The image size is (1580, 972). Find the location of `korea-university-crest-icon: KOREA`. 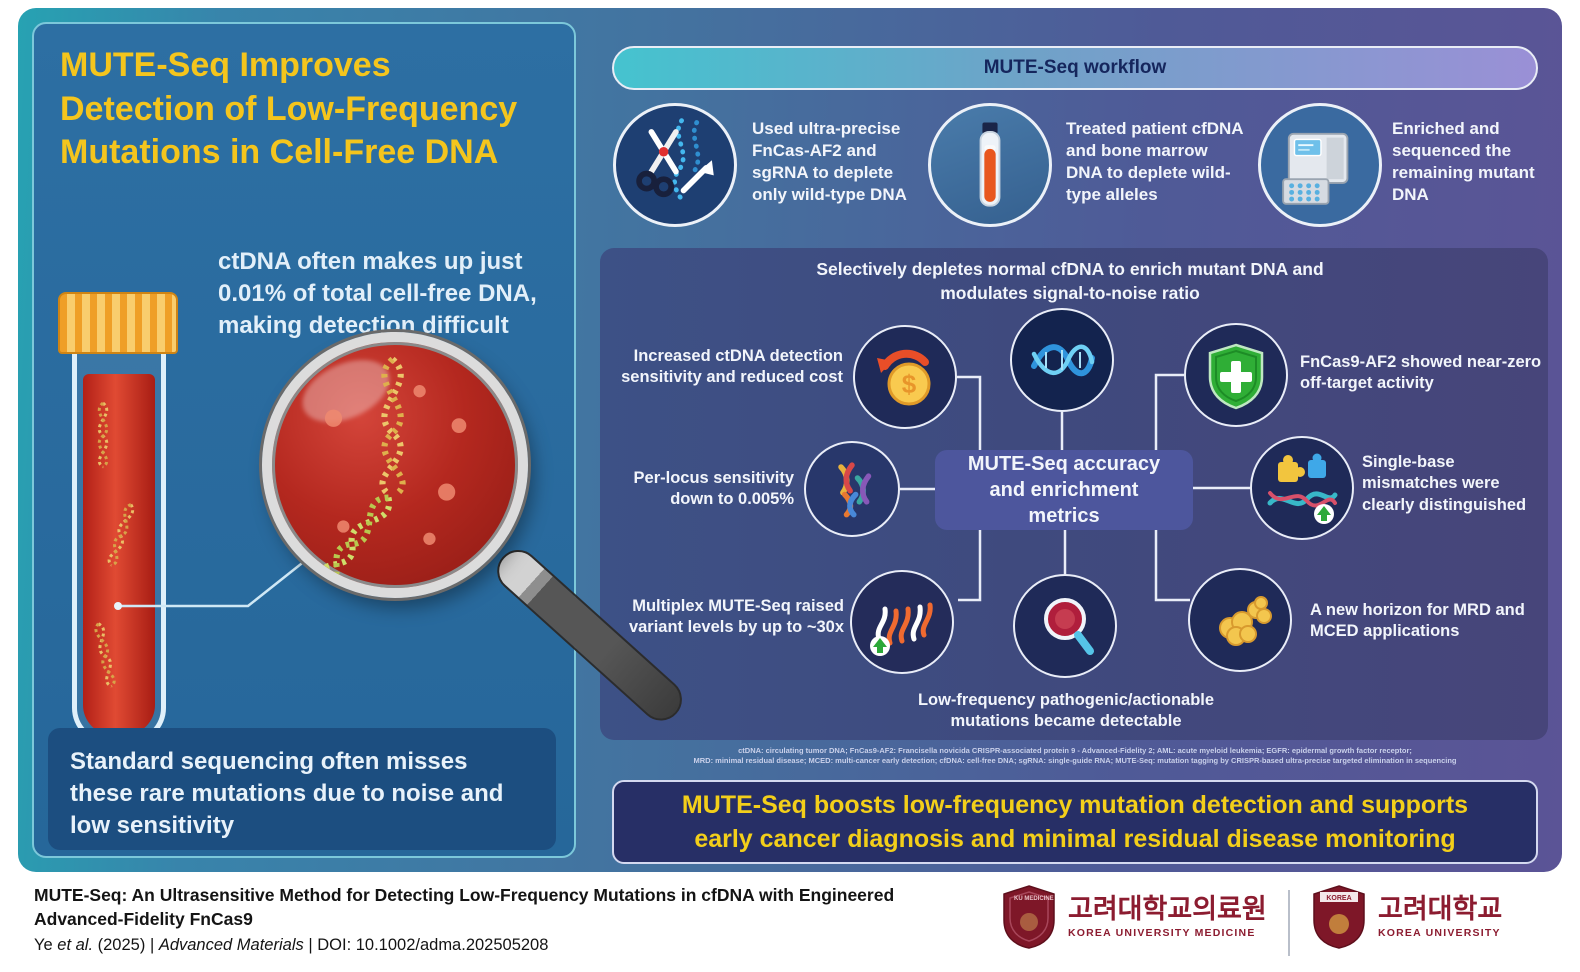

korea-university-crest-icon: KOREA is located at coordinates (1339, 917).